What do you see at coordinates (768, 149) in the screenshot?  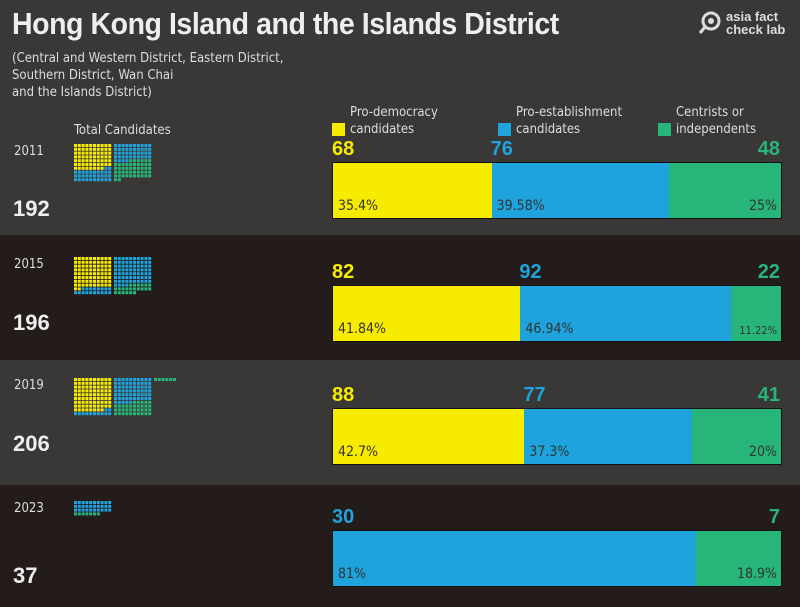 I see `count-label: 48` at bounding box center [768, 149].